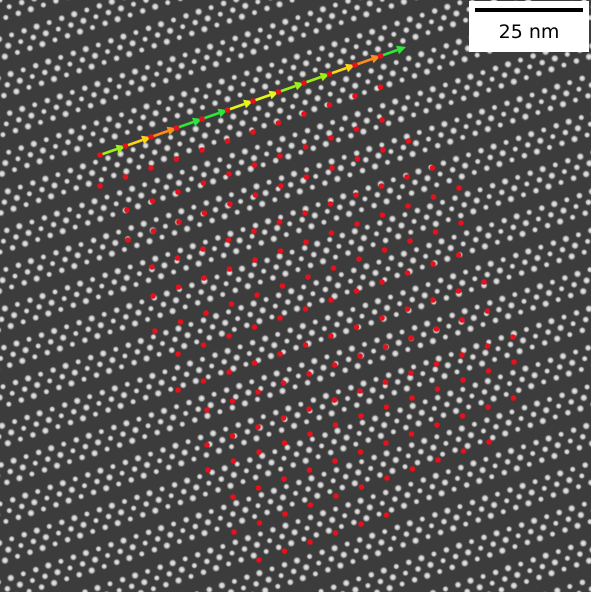  Describe the element at coordinates (529, 10) in the screenshot. I see `scale-bar-line` at that location.